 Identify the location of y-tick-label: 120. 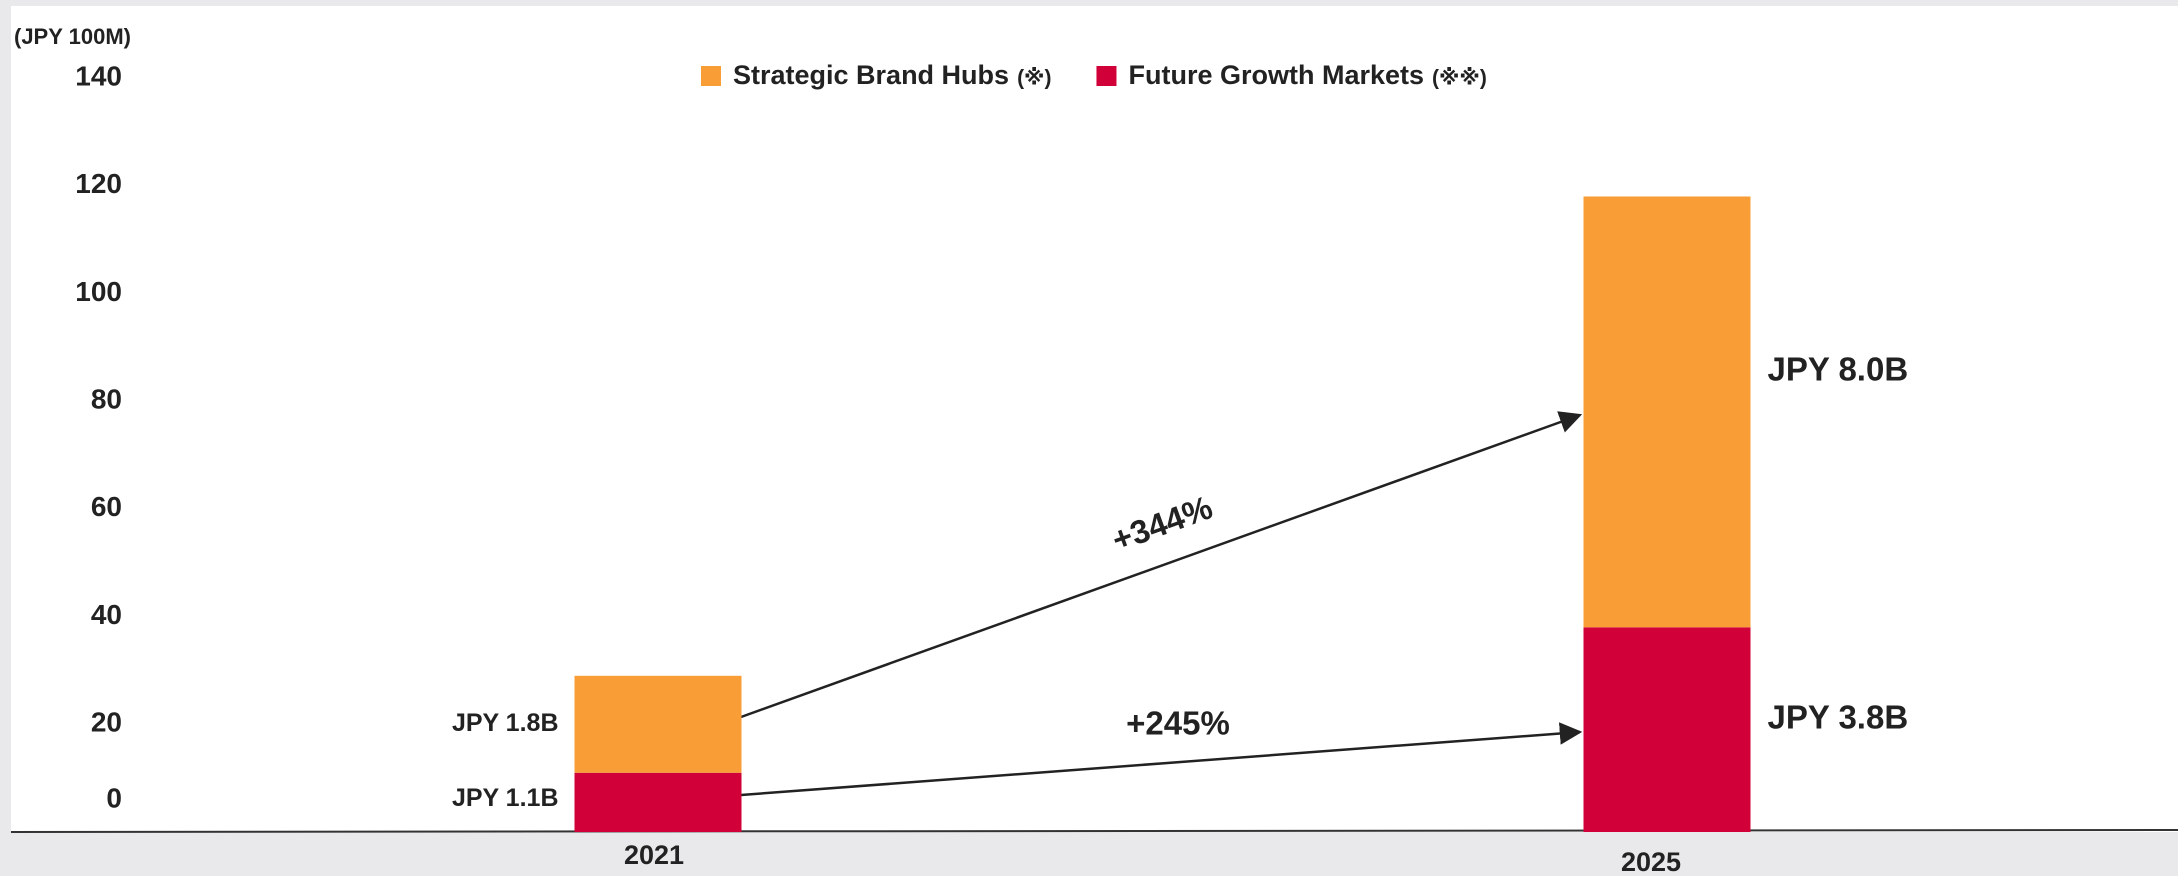
(98, 183).